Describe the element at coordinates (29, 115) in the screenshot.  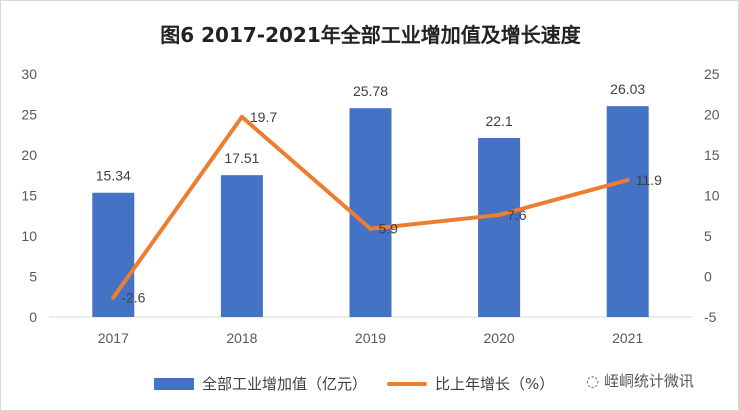
I see `y-left-tick-label: 25` at that location.